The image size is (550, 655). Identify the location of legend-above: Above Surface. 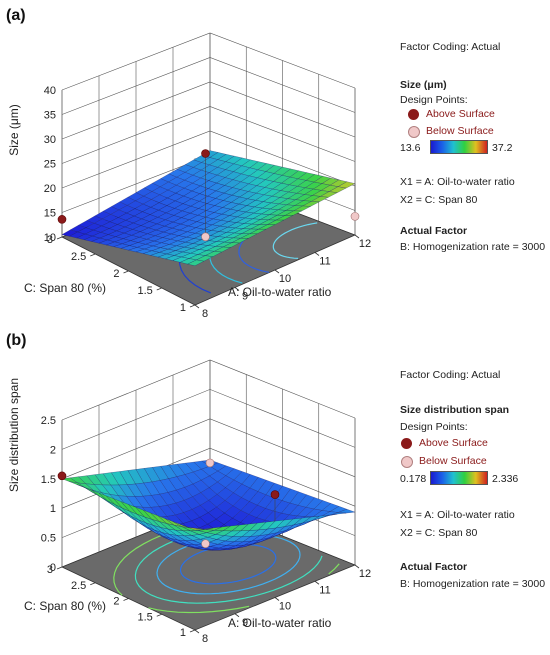
(453, 443).